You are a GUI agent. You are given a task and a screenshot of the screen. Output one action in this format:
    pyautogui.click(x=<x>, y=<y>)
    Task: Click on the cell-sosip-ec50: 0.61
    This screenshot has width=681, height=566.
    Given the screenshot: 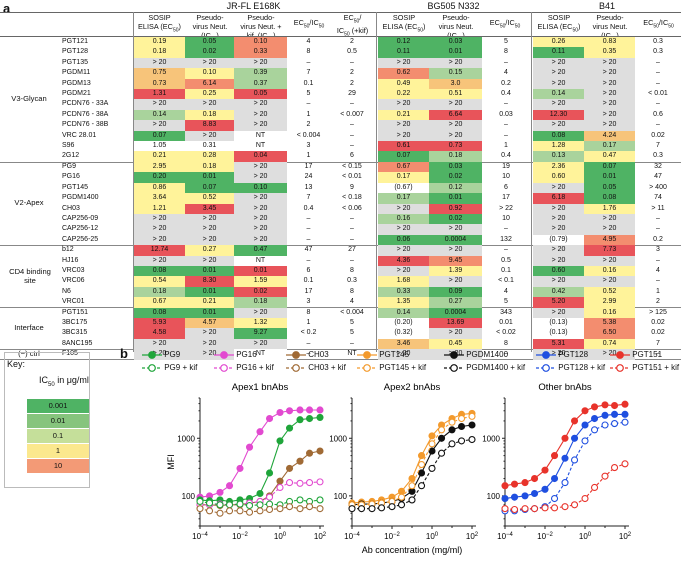 What is the action you would take?
    pyautogui.click(x=403, y=146)
    